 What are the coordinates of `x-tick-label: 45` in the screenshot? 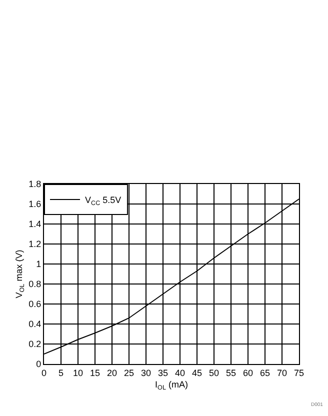 It's located at (197, 373).